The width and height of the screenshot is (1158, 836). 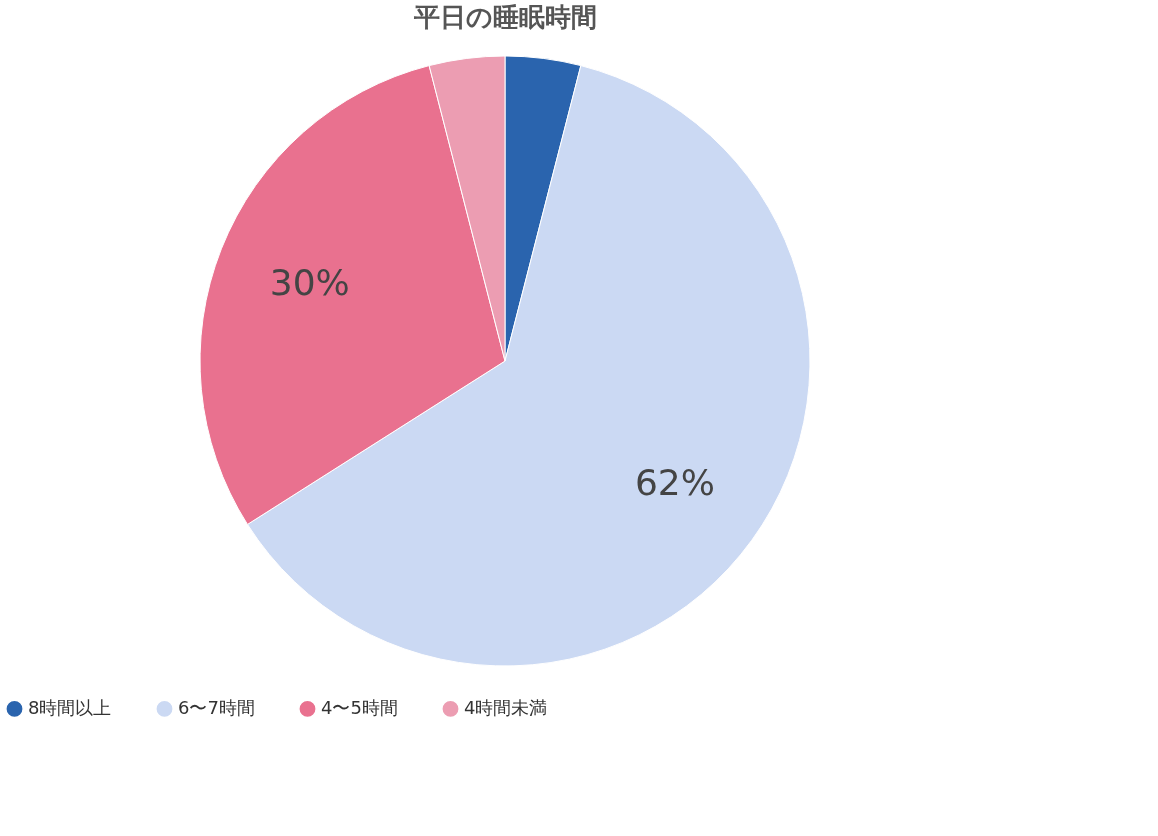 I want to click on legend-label: 6〜7時間, so click(x=216, y=707).